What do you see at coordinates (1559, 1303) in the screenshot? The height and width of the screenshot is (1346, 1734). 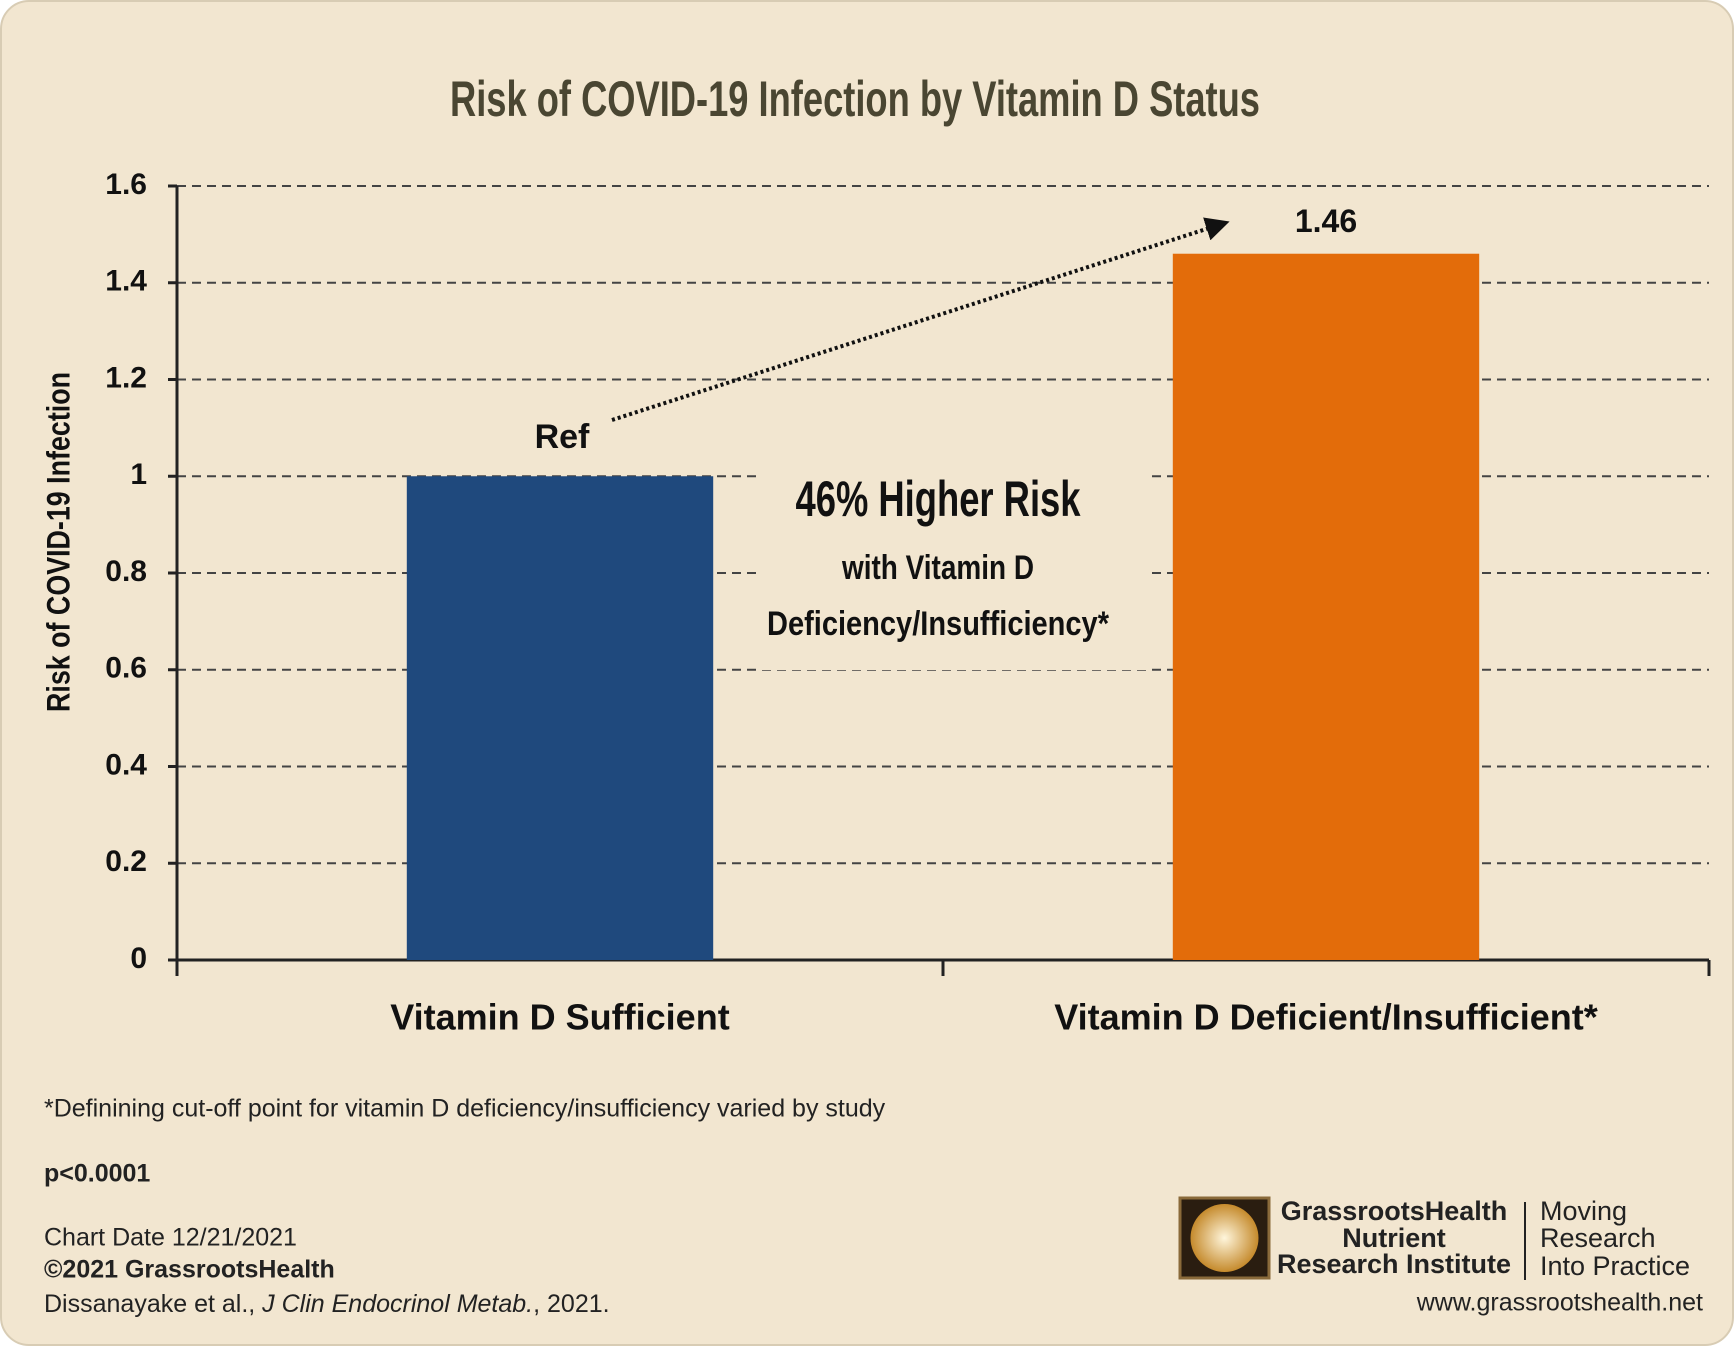 I see `logo-url: www.grassrootshealth.net` at bounding box center [1559, 1303].